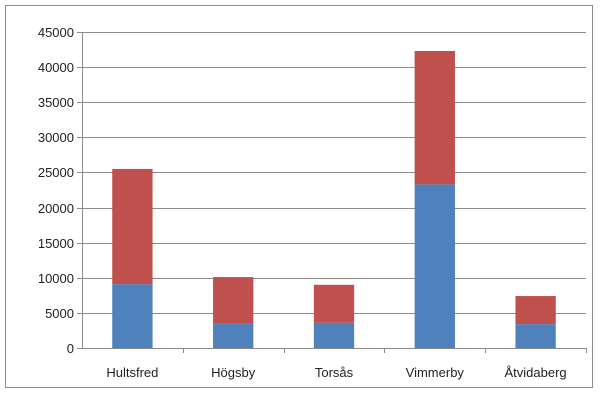 Image resolution: width=600 pixels, height=394 pixels. Describe the element at coordinates (70, 348) in the screenshot. I see `y-tick-label: 0` at that location.